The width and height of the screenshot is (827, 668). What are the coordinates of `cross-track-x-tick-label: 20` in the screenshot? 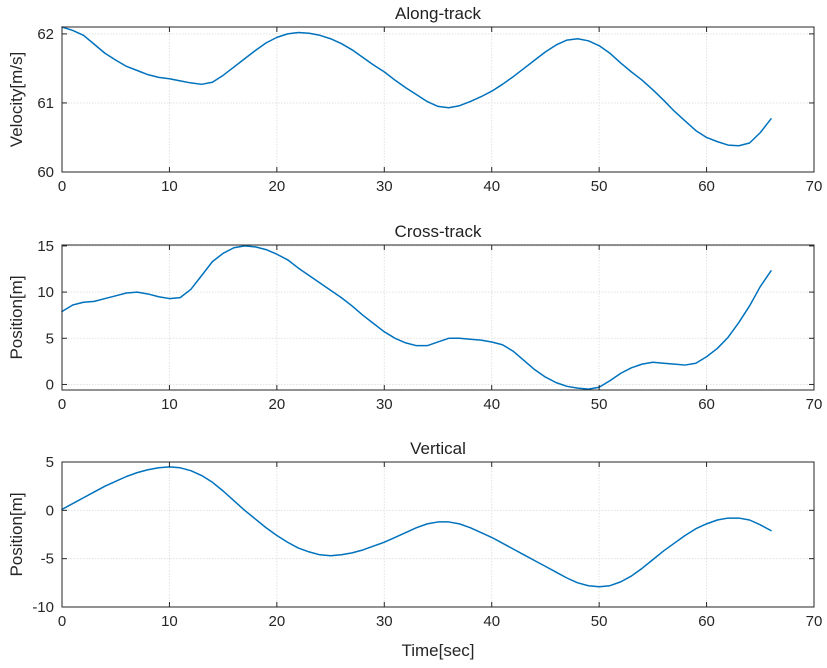 It's located at (277, 404).